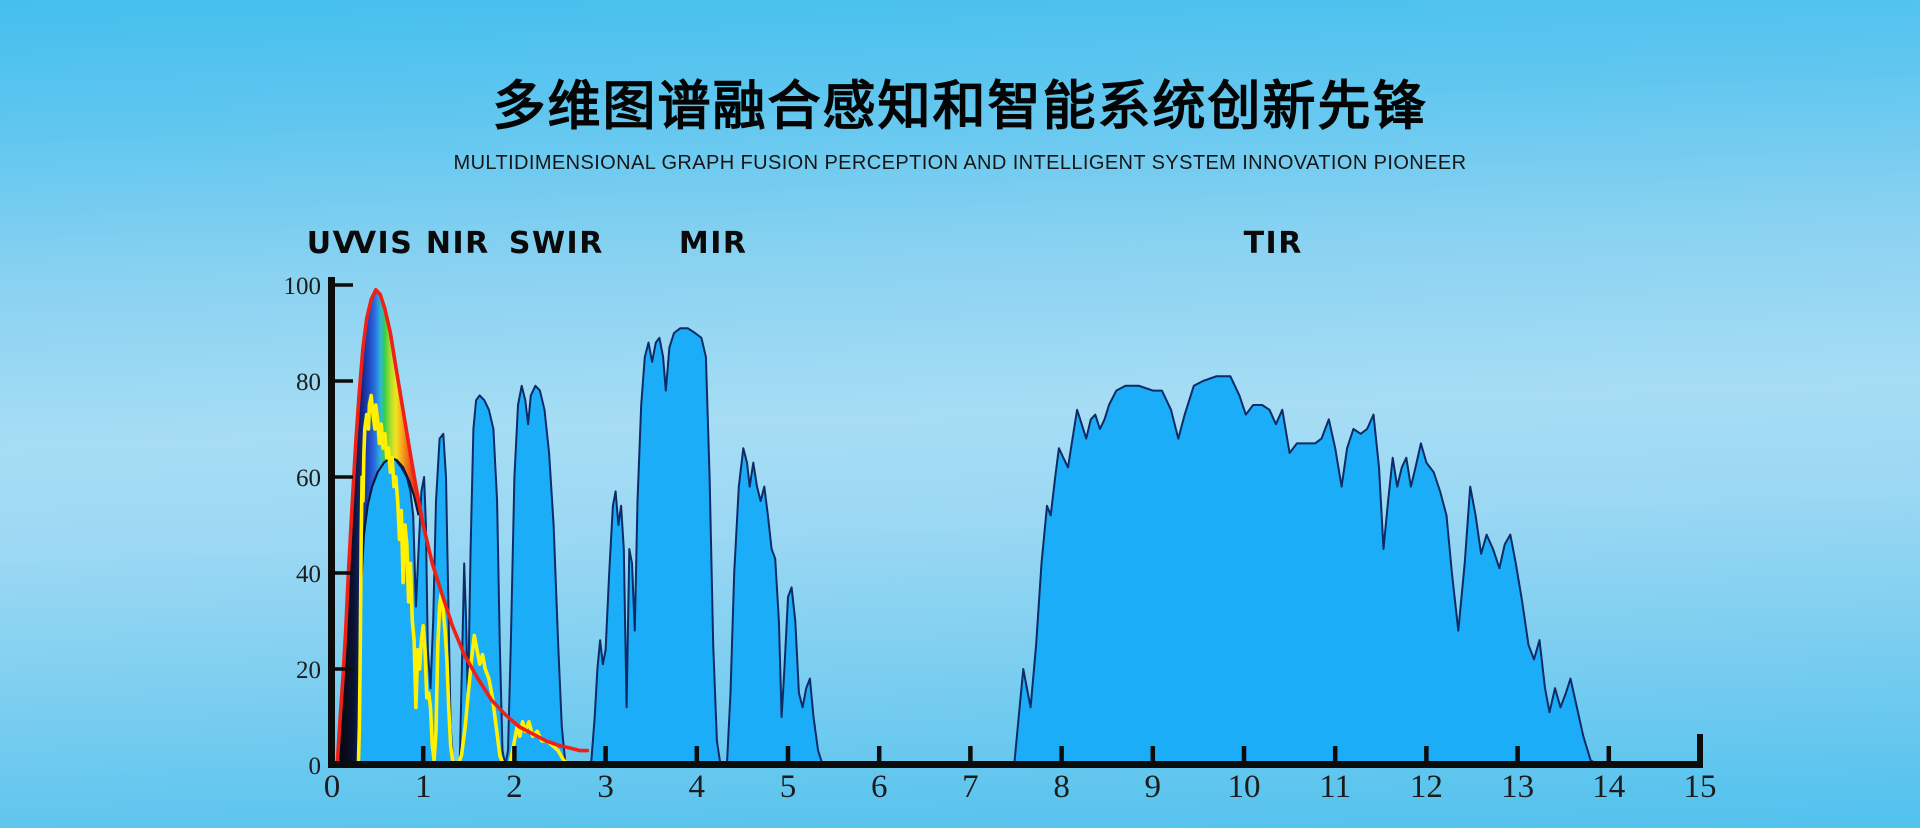 This screenshot has height=828, width=1920. What do you see at coordinates (605, 787) in the screenshot?
I see `x-tick-label-3: 3` at bounding box center [605, 787].